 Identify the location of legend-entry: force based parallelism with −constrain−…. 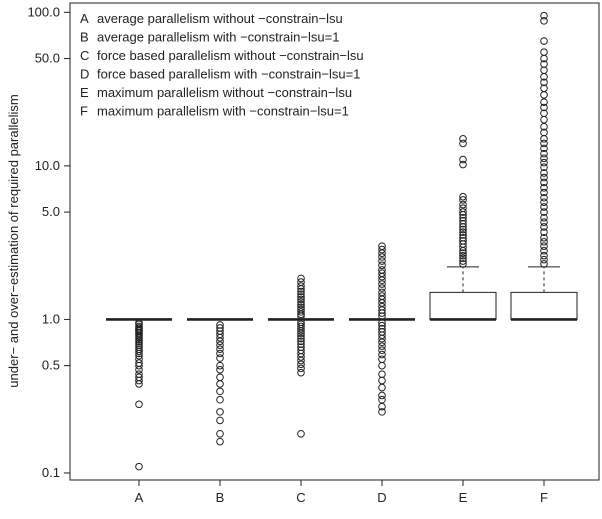
(228, 74).